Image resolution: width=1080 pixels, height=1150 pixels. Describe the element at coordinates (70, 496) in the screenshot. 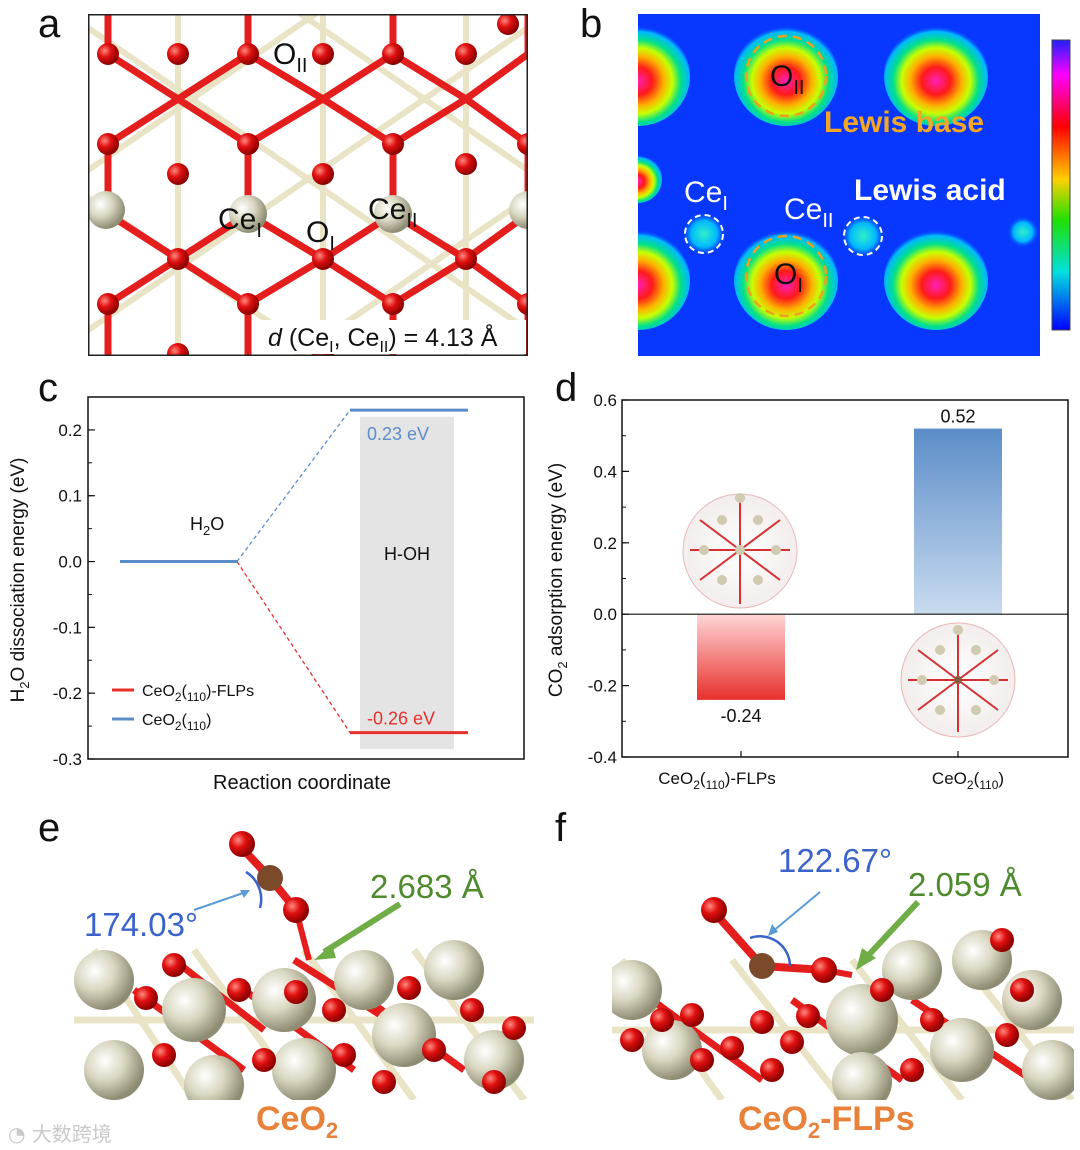

I see `y-tick-label: 0.1` at that location.